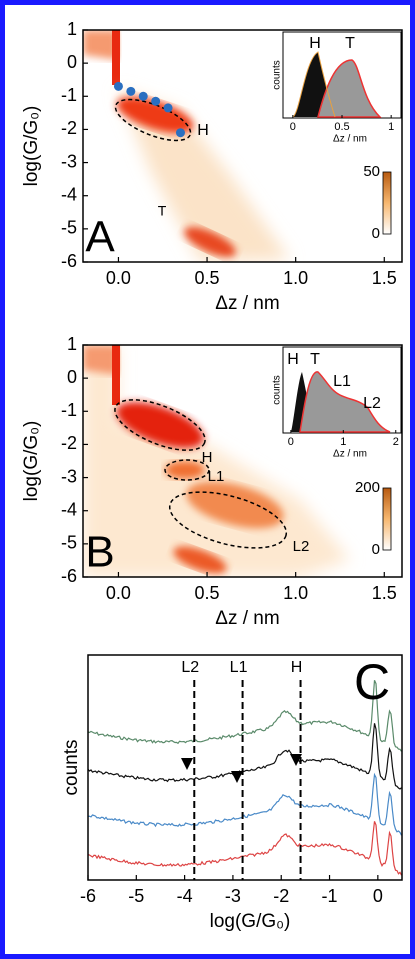 This screenshot has width=415, height=959. Describe the element at coordinates (250, 921) in the screenshot. I see `x-axis-label: log(G/G₀)` at that location.